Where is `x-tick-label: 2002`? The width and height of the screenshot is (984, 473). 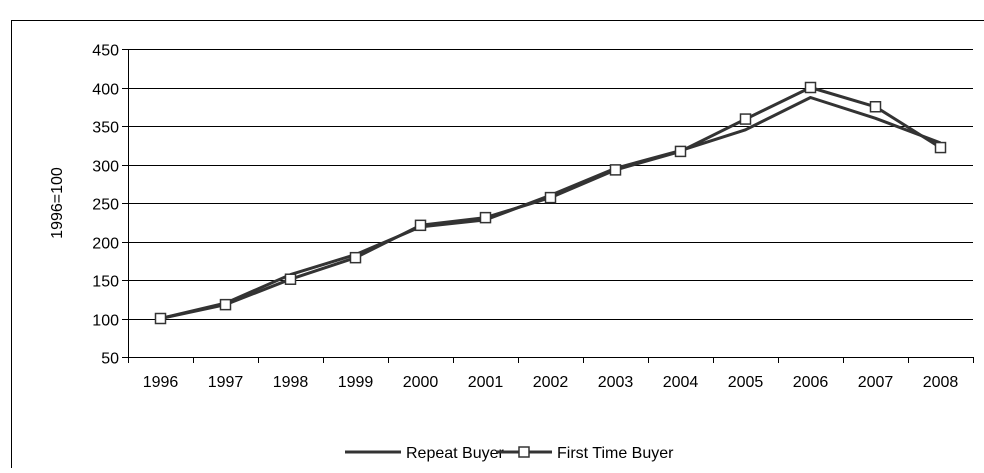 x-tick-label: 2002 is located at coordinates (551, 382).